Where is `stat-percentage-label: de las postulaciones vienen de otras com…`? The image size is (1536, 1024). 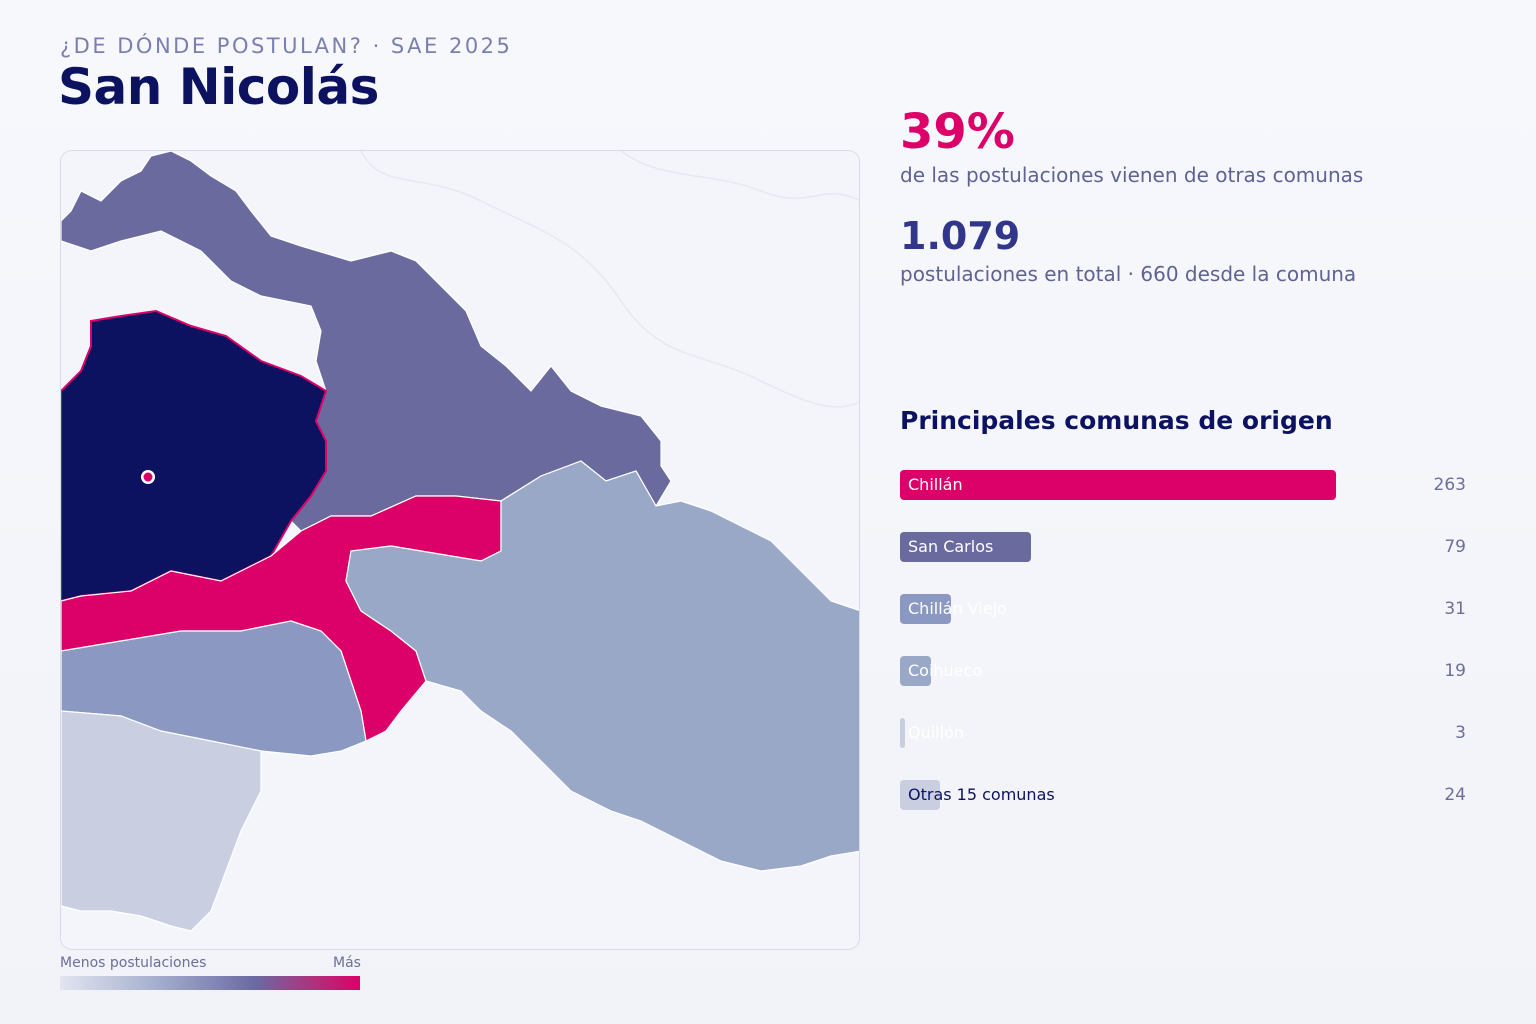 stat-percentage-label: de las postulaciones vienen de otras com… is located at coordinates (1132, 175).